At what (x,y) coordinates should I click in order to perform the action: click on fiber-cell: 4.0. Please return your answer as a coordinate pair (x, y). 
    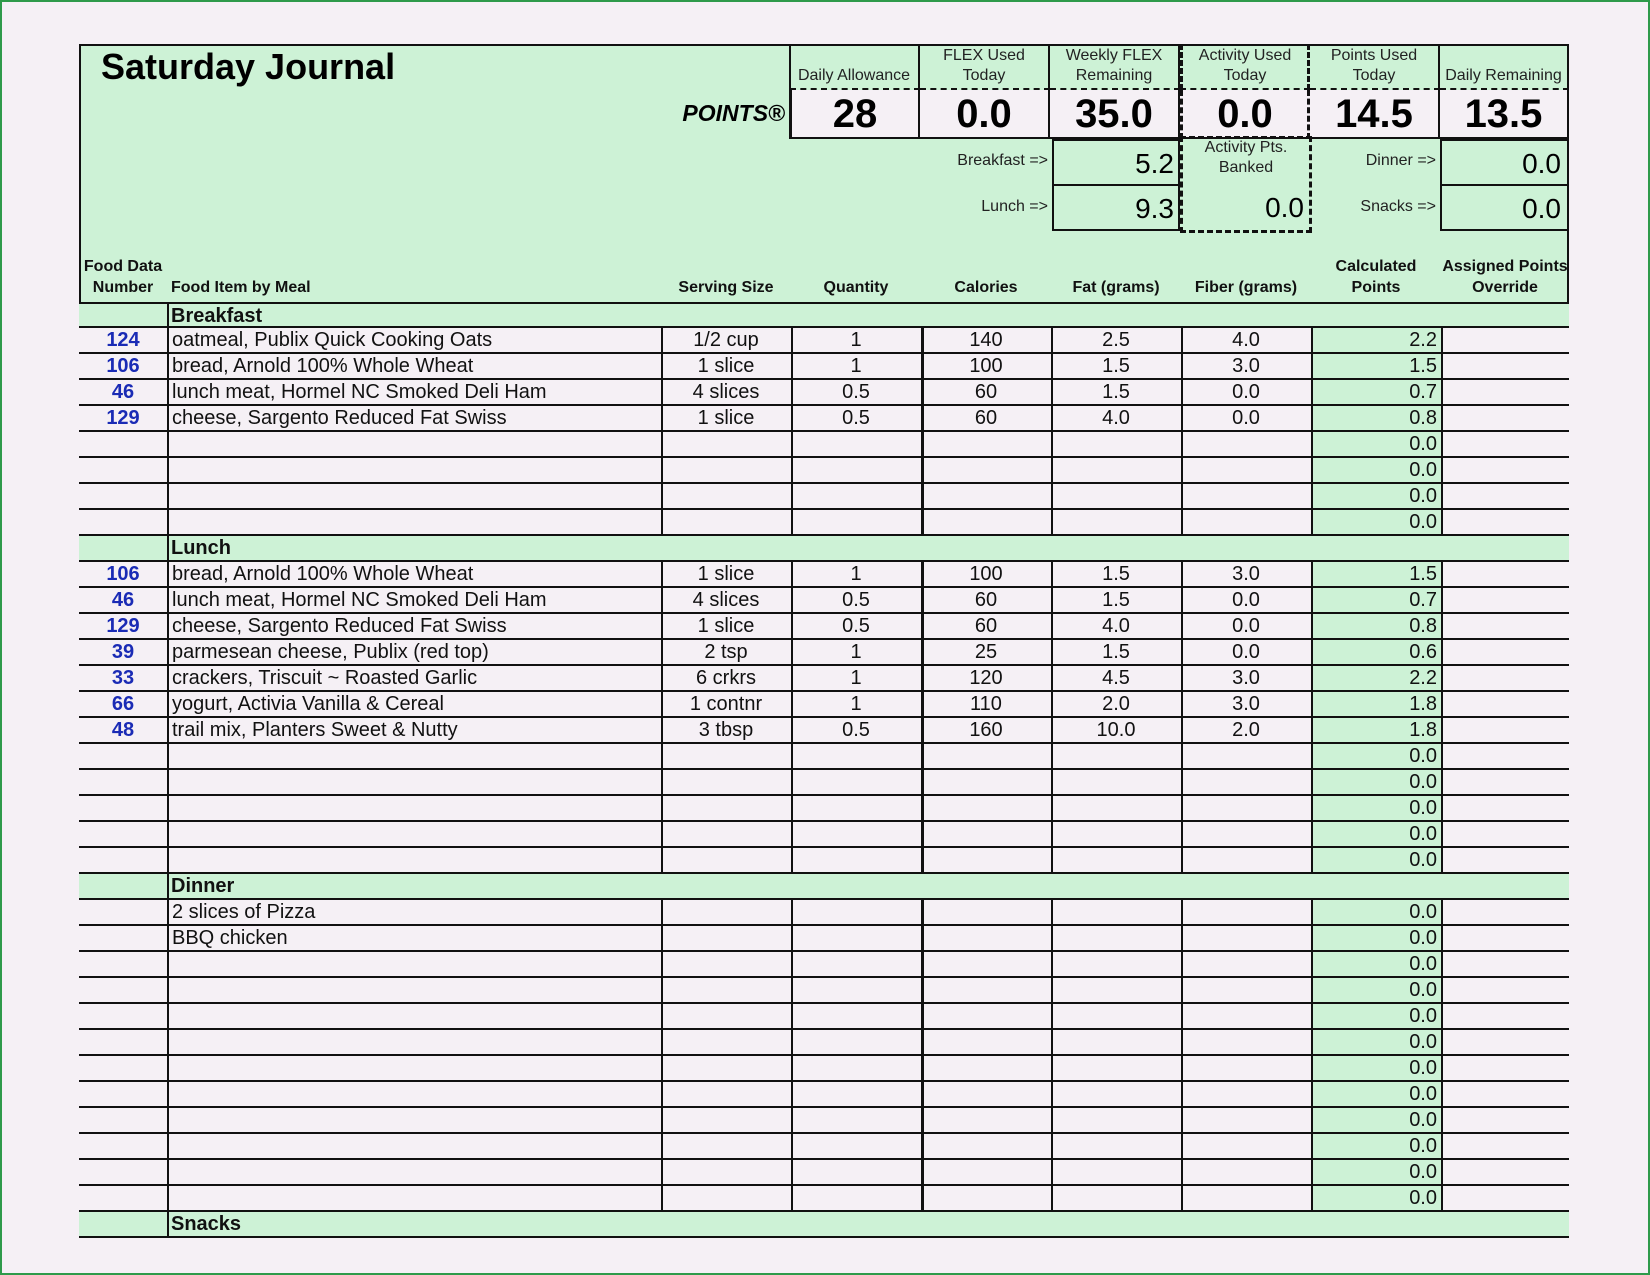
    Looking at the image, I should click on (1246, 340).